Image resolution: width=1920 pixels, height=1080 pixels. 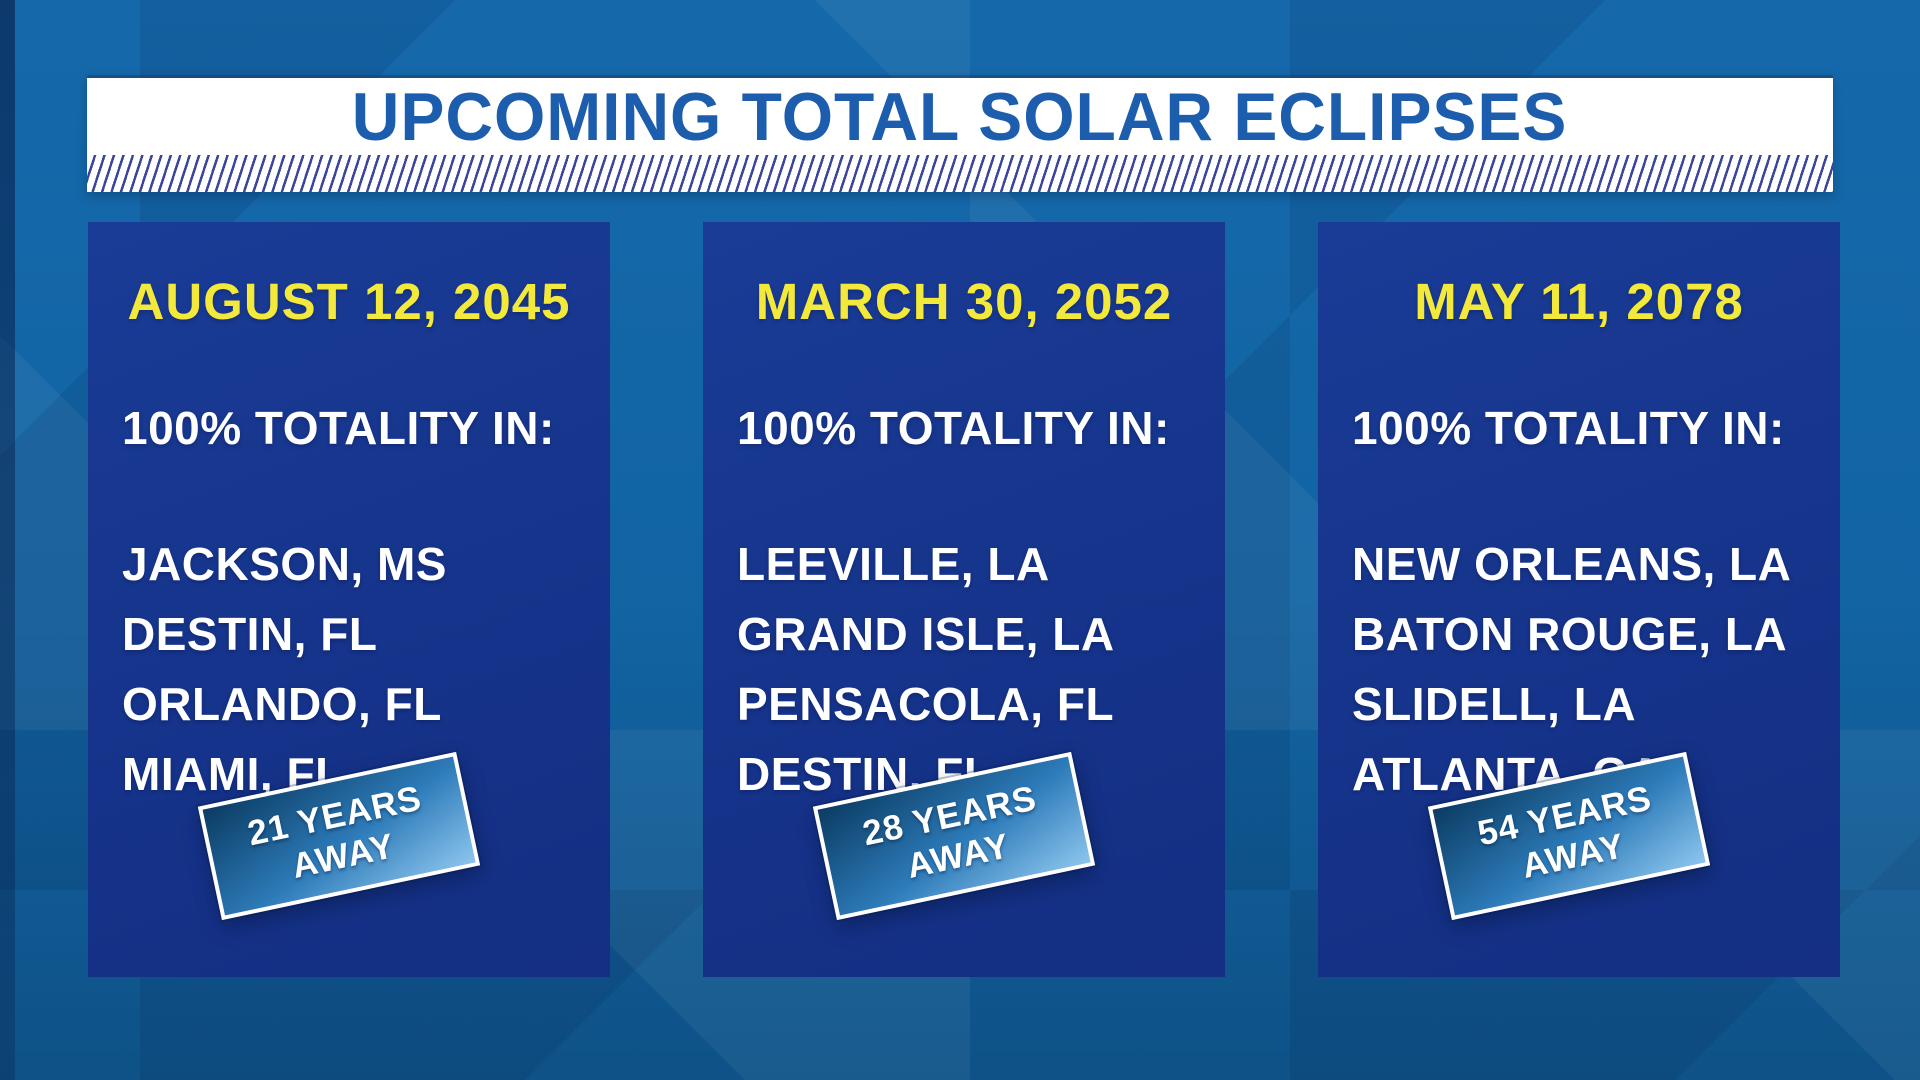 What do you see at coordinates (1579, 301) in the screenshot?
I see `eclipse-date: MAY 11, 2078` at bounding box center [1579, 301].